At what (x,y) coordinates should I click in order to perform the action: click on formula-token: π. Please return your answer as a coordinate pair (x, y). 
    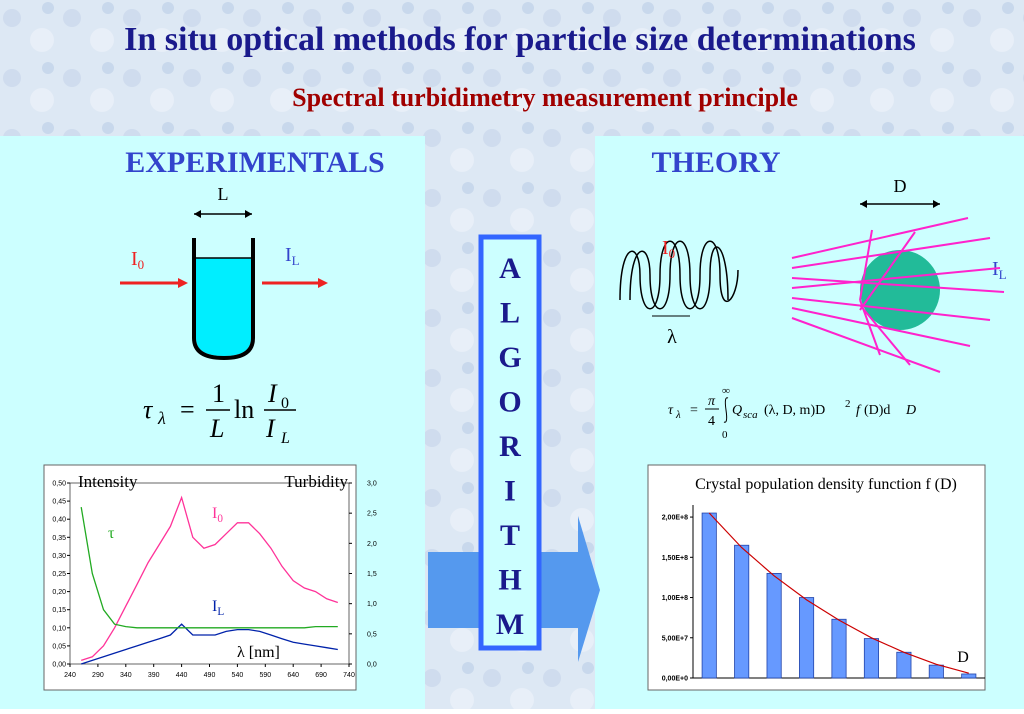
    Looking at the image, I should click on (712, 401).